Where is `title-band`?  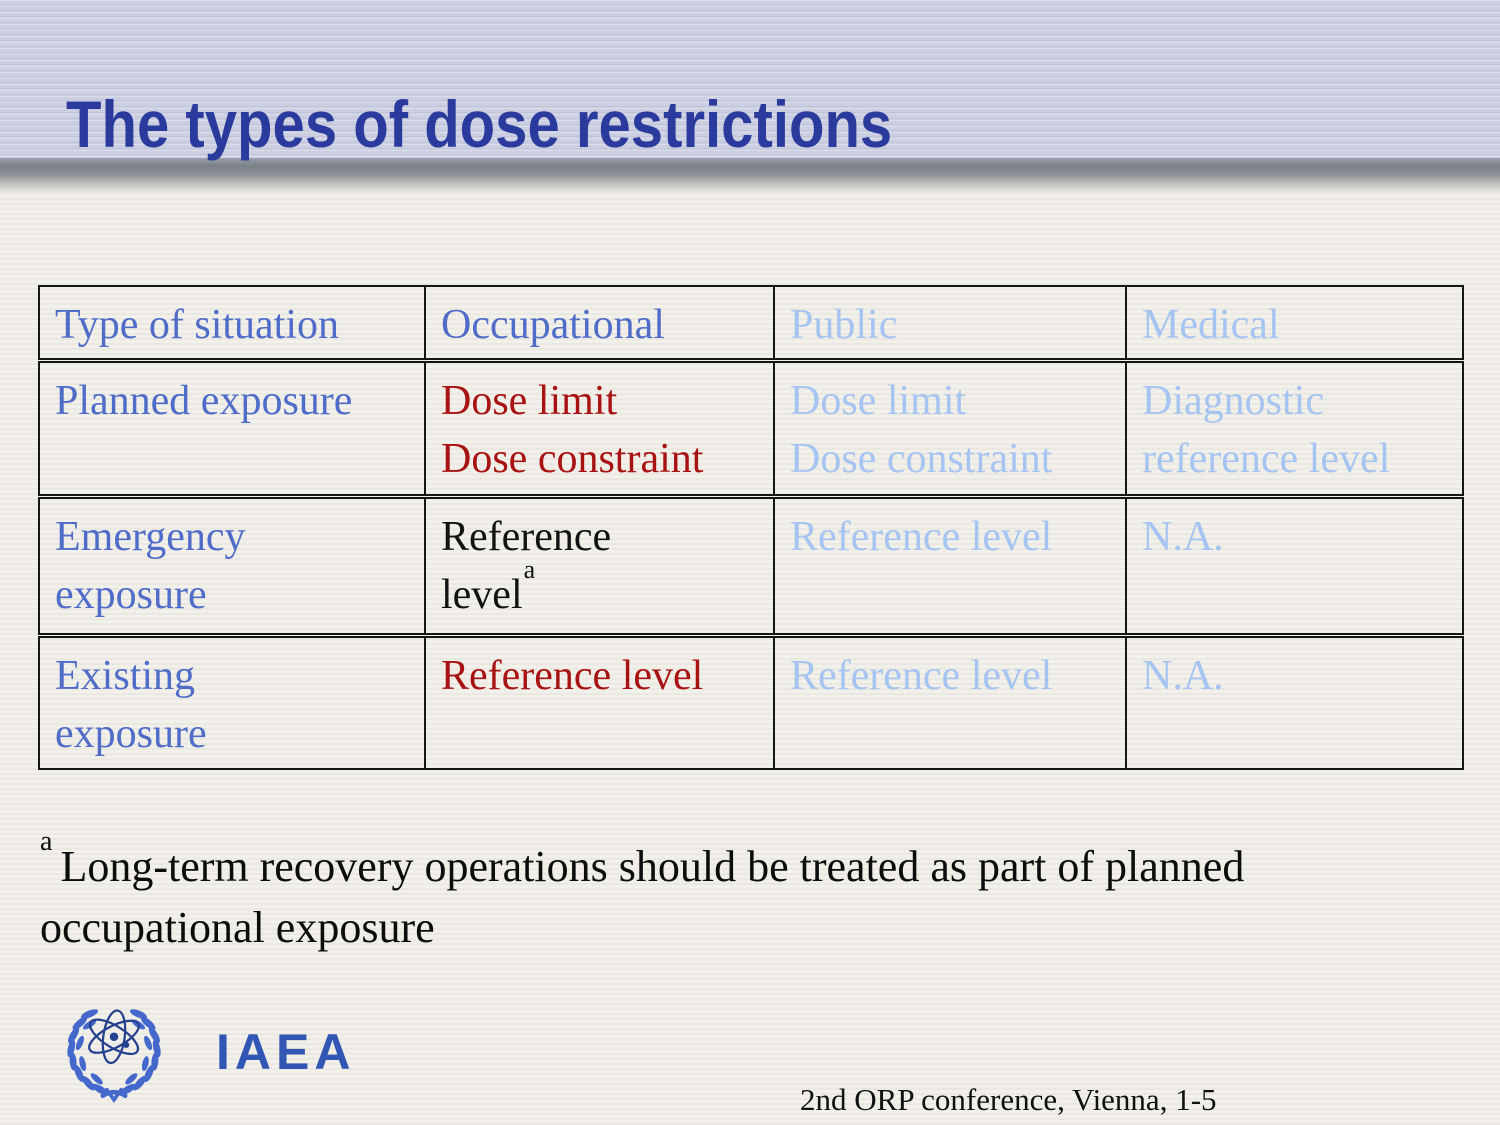 title-band is located at coordinates (750, 79).